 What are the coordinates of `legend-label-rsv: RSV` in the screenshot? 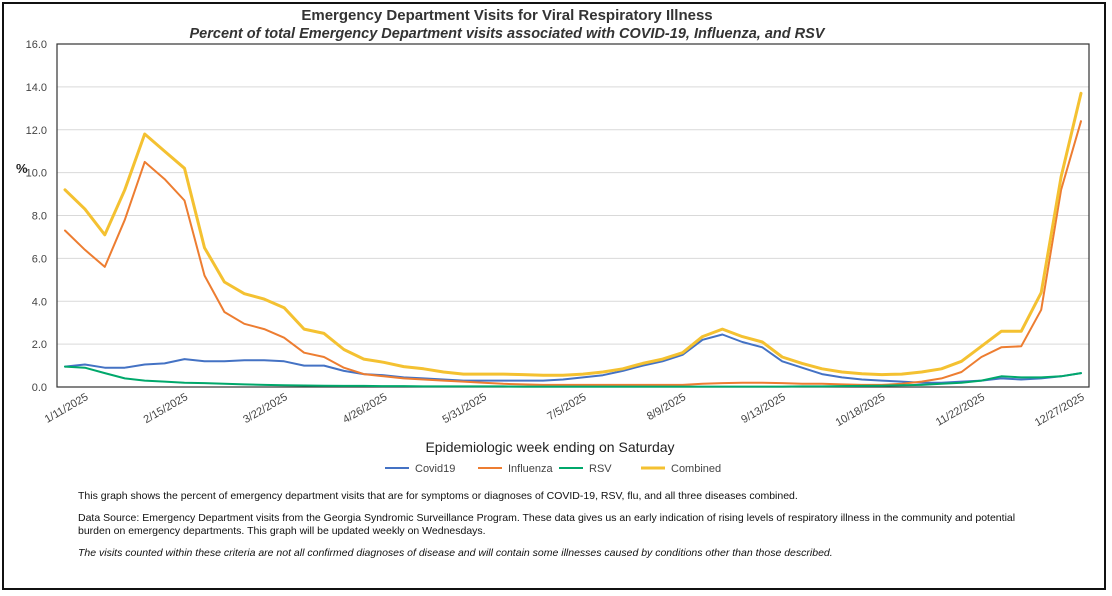 It's located at (600, 469).